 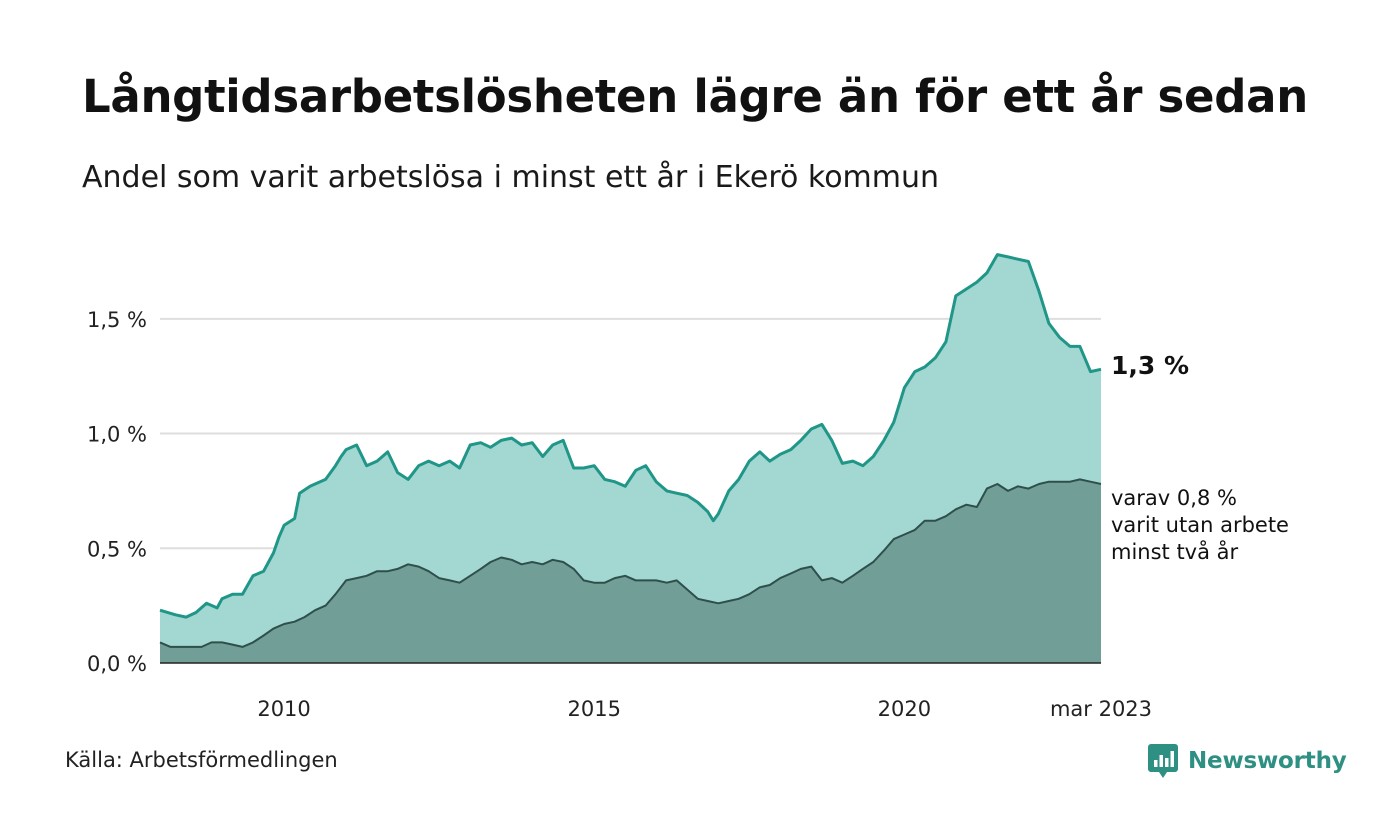 I want to click on y-tick-label: 1,5 %, so click(x=117, y=320).